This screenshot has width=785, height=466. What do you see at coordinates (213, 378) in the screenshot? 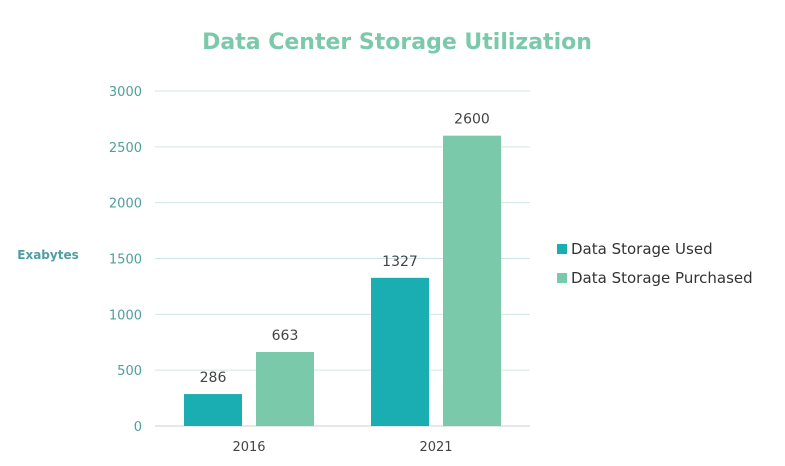
I see `data-label: 286` at bounding box center [213, 378].